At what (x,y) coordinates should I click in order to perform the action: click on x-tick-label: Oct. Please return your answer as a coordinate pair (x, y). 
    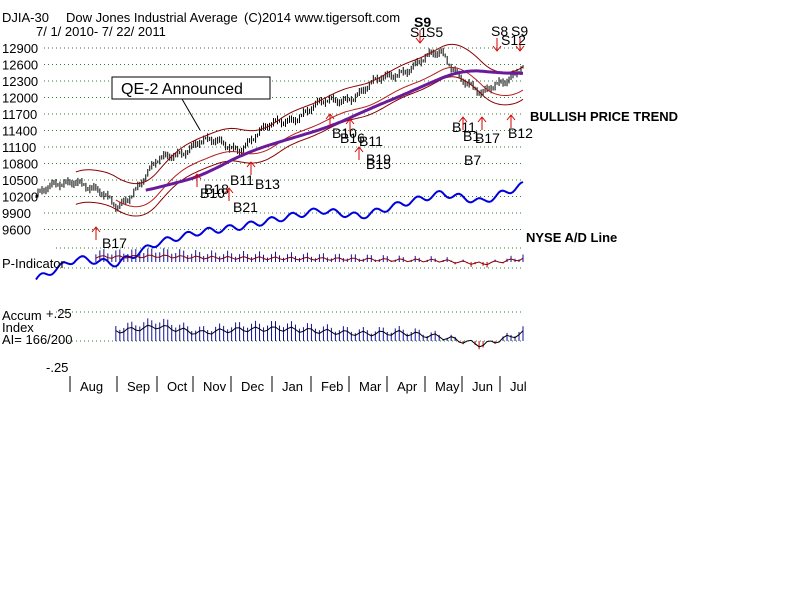
    Looking at the image, I should click on (177, 386).